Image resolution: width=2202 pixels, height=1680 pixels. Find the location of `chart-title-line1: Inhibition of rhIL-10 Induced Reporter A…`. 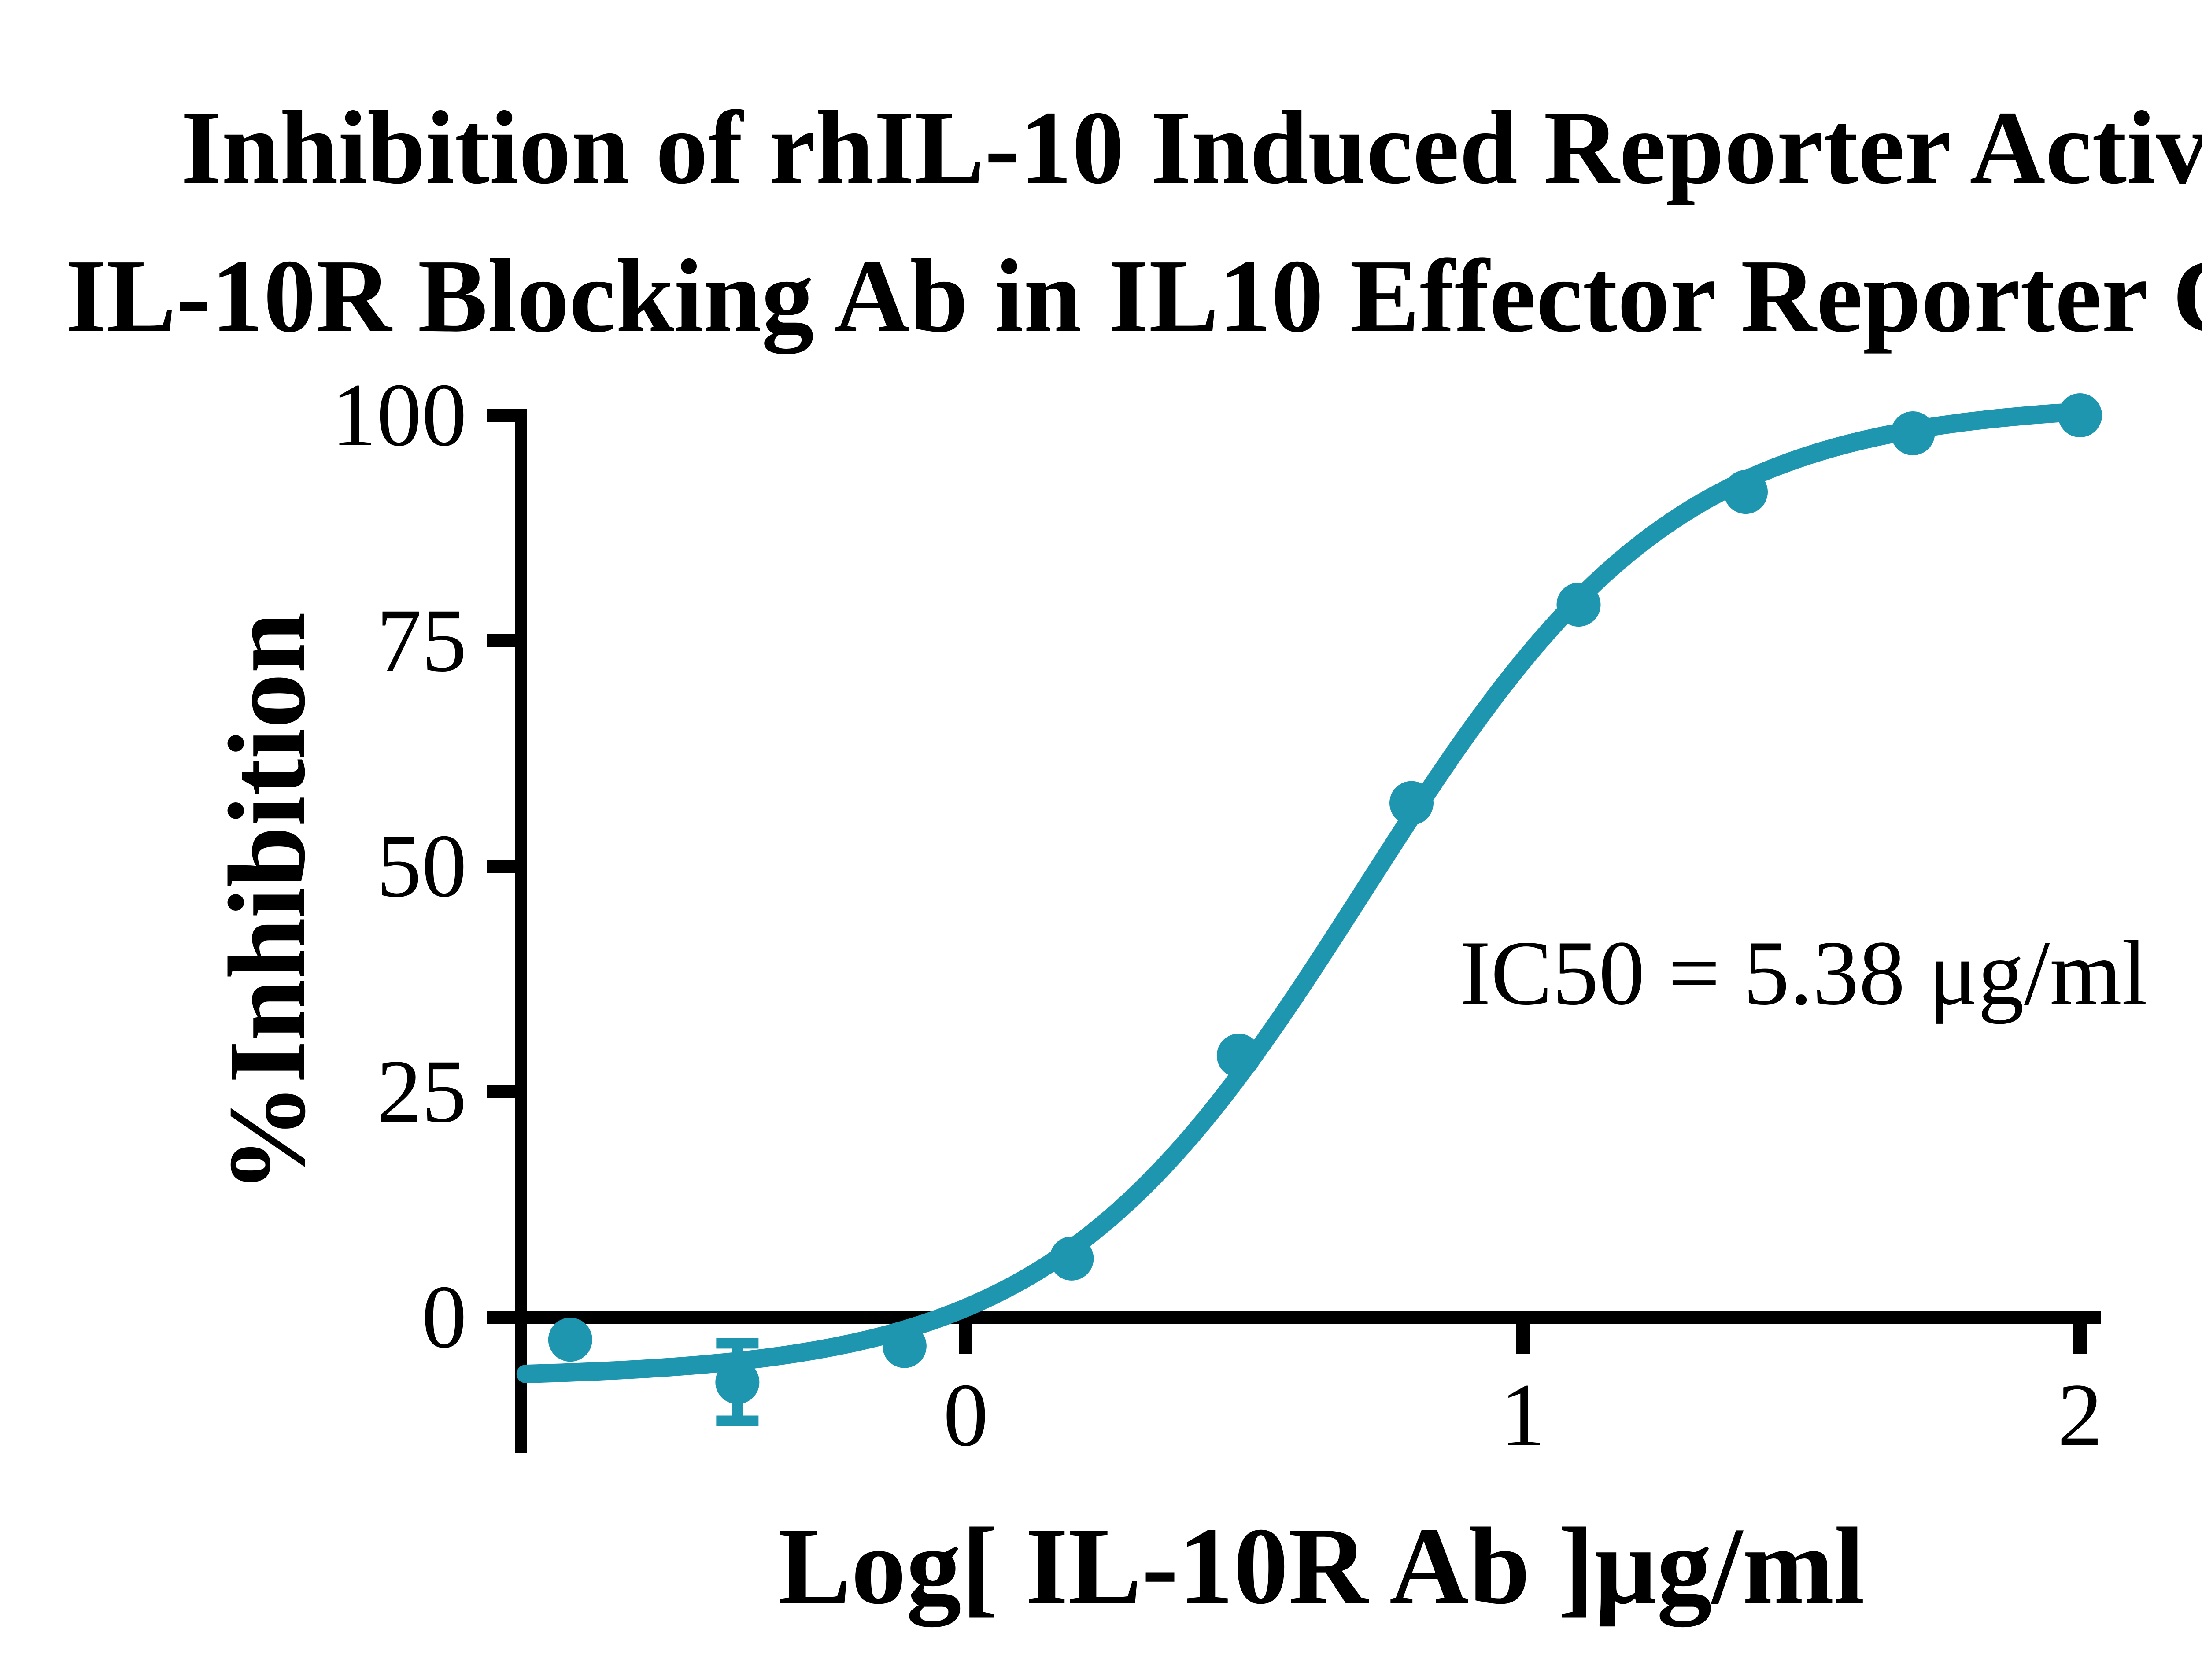

chart-title-line1: Inhibition of rhIL-10 Induced Reporter A… is located at coordinates (1191, 148).